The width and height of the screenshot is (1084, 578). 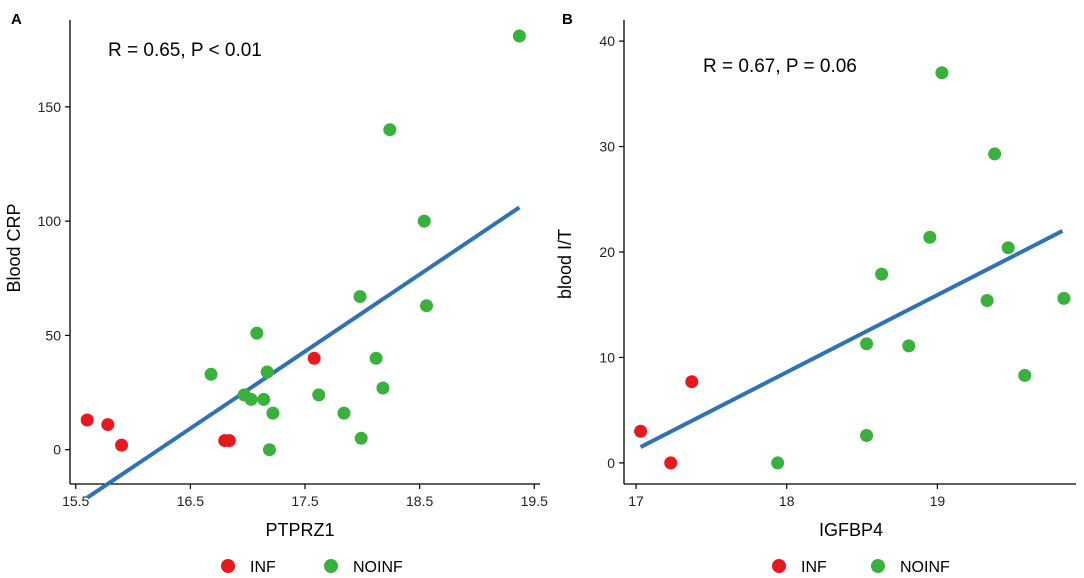 I want to click on panel-b-y-tick-label: 10, so click(x=607, y=357).